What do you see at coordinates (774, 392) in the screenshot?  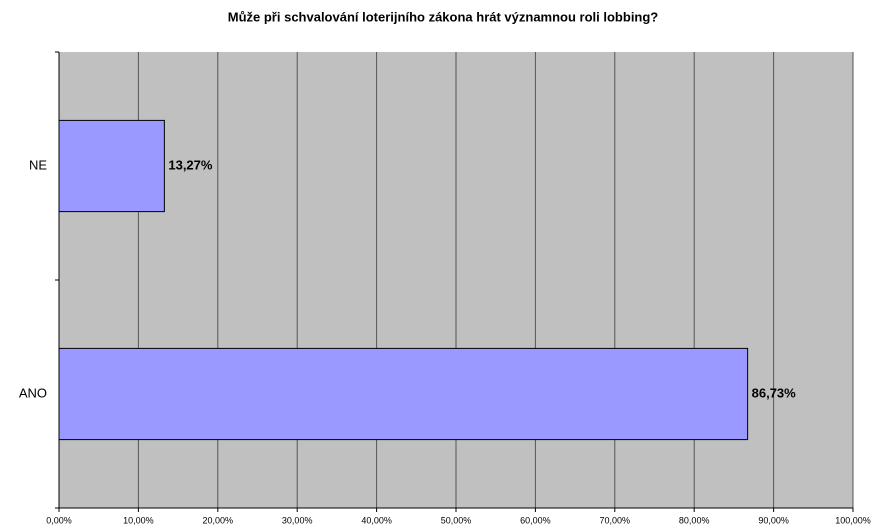 I see `data-label: 86,73%` at bounding box center [774, 392].